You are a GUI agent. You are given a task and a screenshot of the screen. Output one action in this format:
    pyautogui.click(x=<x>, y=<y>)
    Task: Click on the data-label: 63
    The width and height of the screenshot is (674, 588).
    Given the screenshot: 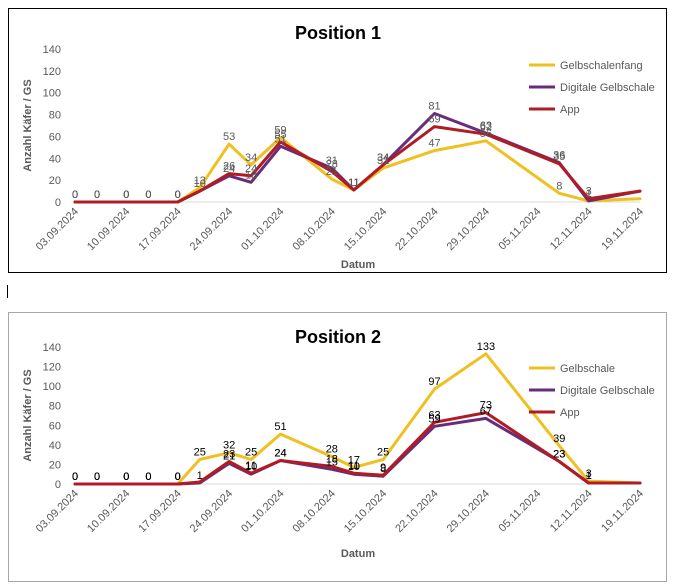 What is the action you would take?
    pyautogui.click(x=434, y=415)
    